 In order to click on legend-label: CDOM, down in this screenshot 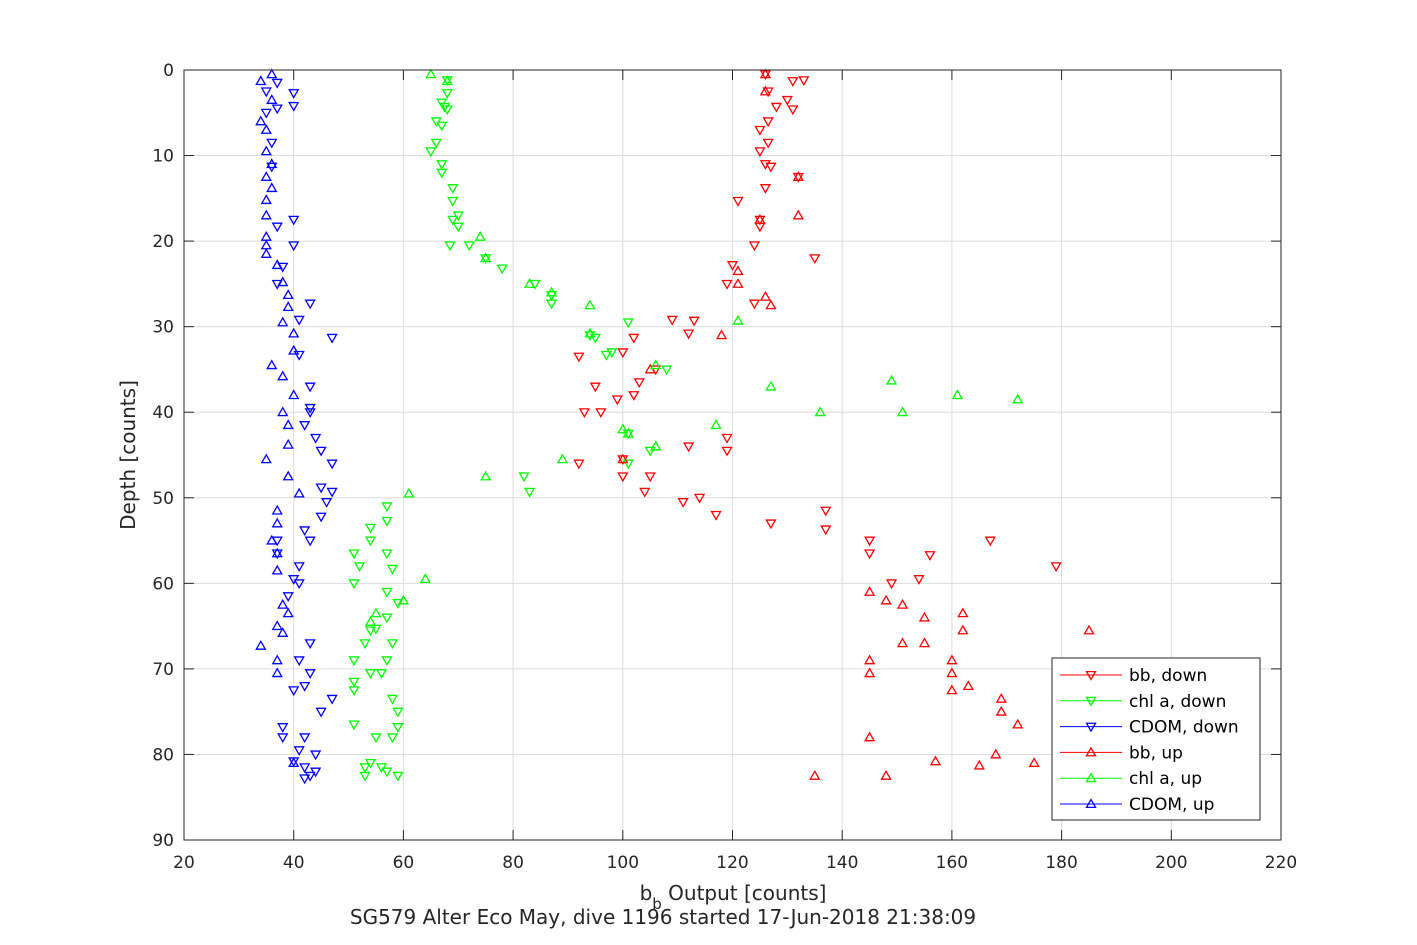, I will do `click(1184, 728)`.